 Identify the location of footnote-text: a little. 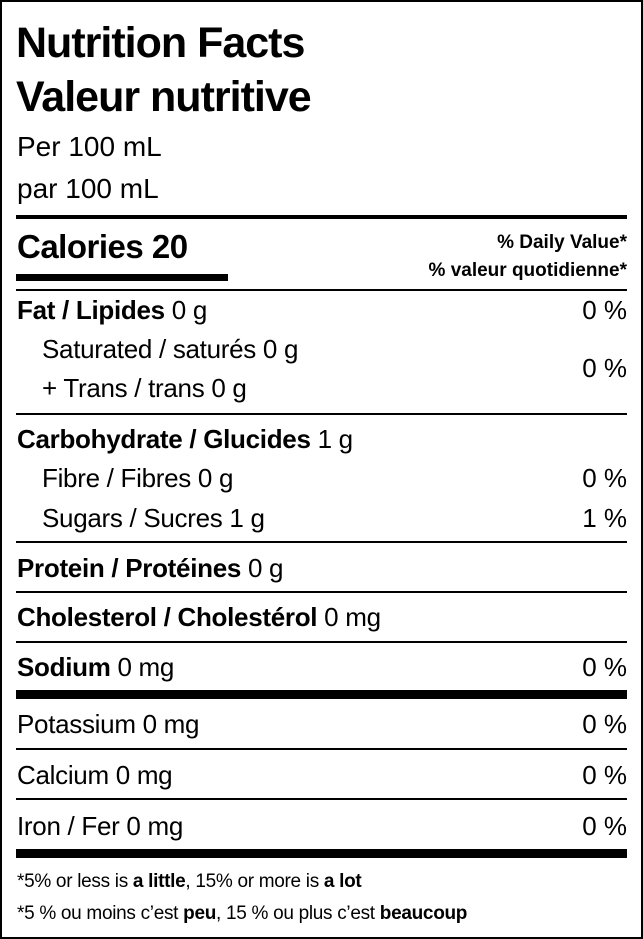
(159, 881).